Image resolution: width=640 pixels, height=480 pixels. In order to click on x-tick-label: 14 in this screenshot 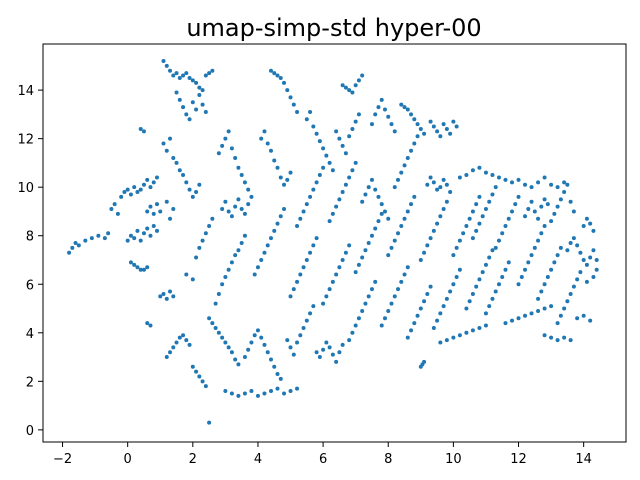, I will do `click(583, 459)`.